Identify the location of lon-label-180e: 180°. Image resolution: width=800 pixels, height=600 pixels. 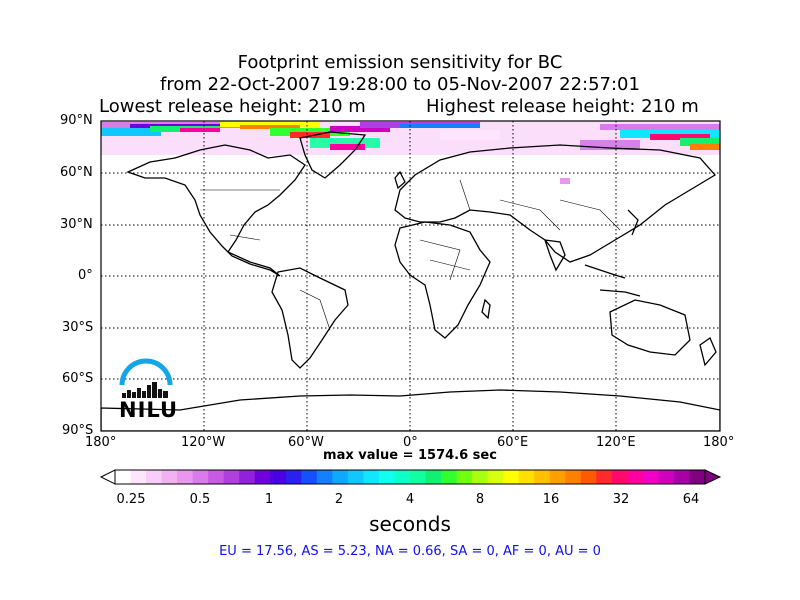
(719, 442).